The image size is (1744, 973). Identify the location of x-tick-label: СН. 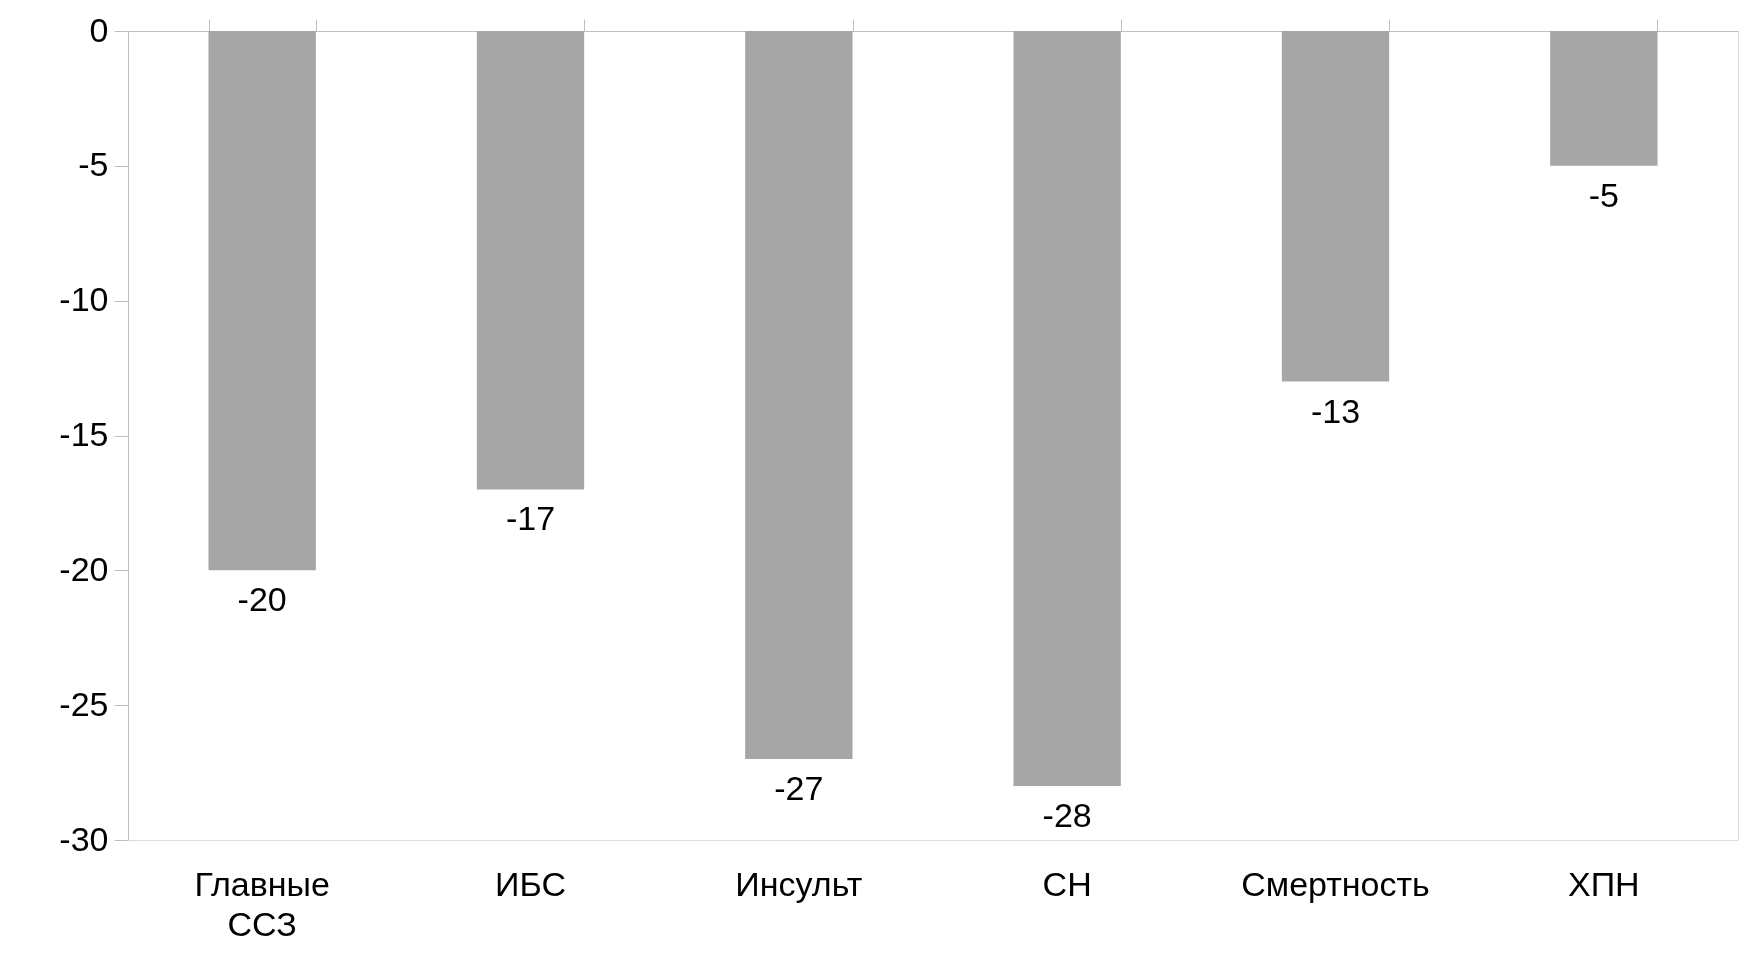
(1067, 883).